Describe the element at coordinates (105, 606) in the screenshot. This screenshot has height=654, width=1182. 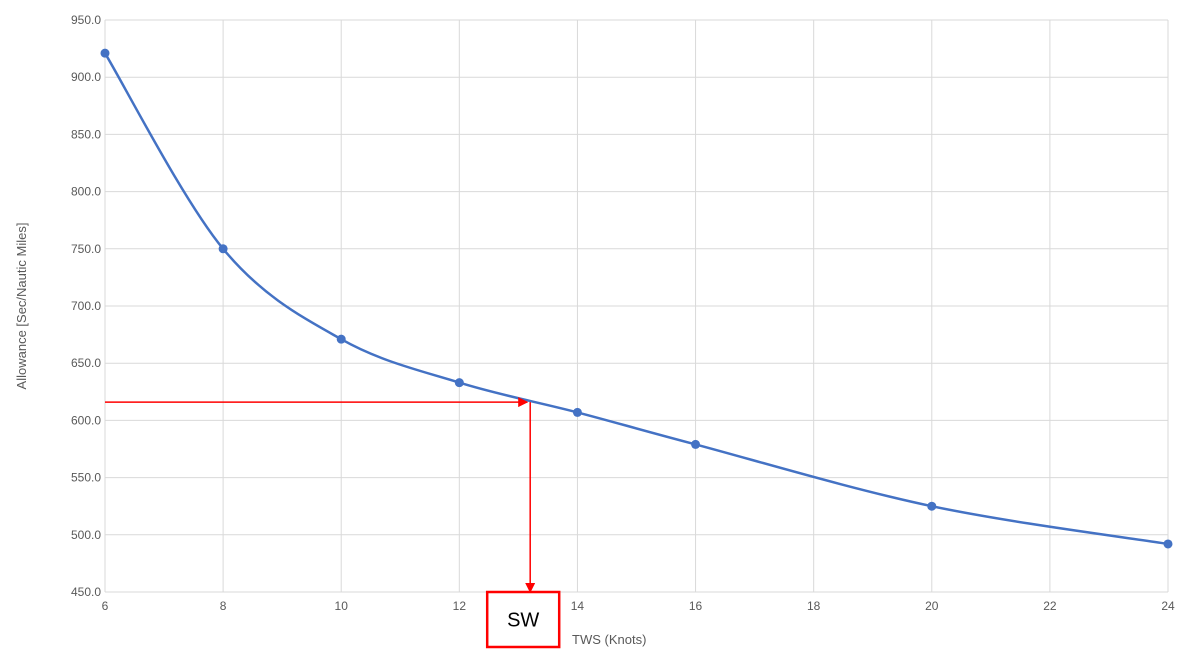
I see `x-tick-label: 6` at that location.